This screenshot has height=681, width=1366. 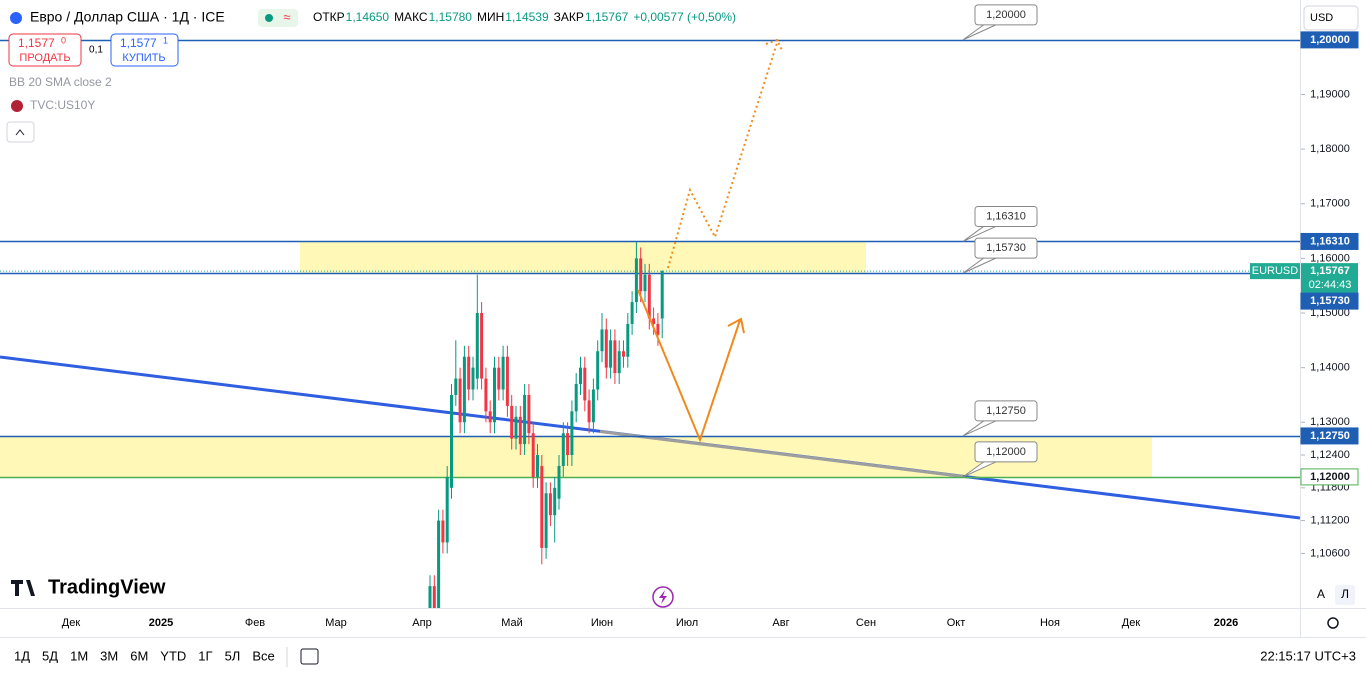 What do you see at coordinates (1321, 18) in the screenshot?
I see `currency: USD` at bounding box center [1321, 18].